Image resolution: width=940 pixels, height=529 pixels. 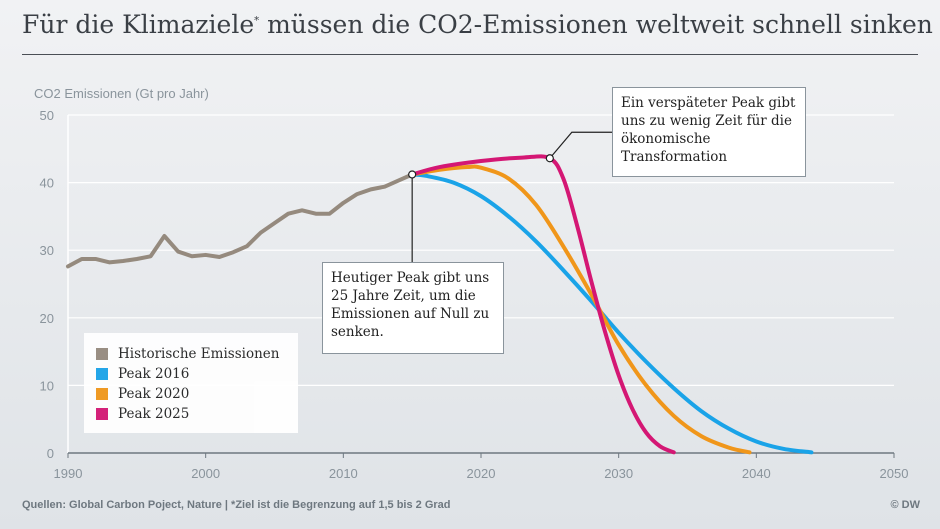 I want to click on y-tick-label: 10, so click(x=47, y=385).